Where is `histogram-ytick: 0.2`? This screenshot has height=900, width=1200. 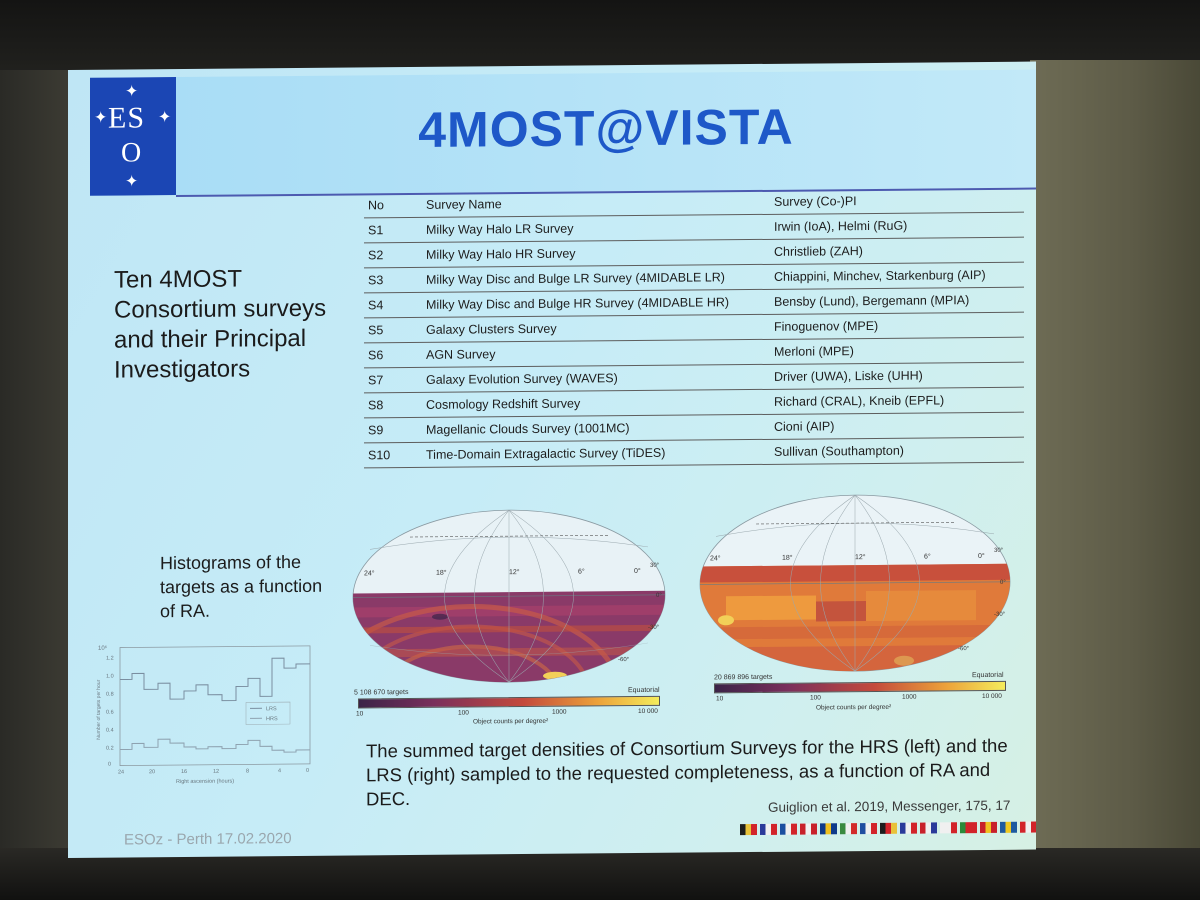 histogram-ytick: 0.2 is located at coordinates (110, 749).